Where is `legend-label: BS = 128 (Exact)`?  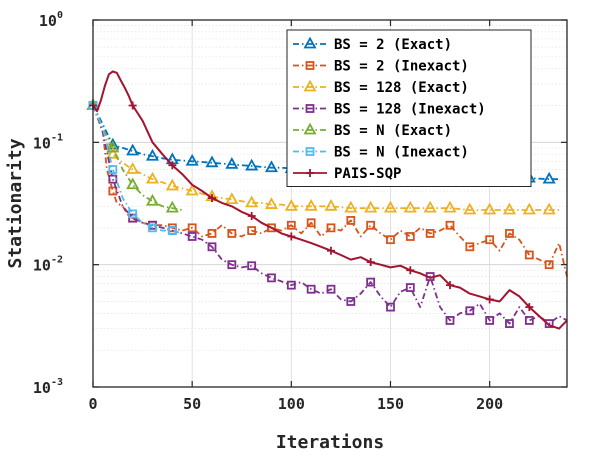 legend-label: BS = 128 (Exact) is located at coordinates (401, 88).